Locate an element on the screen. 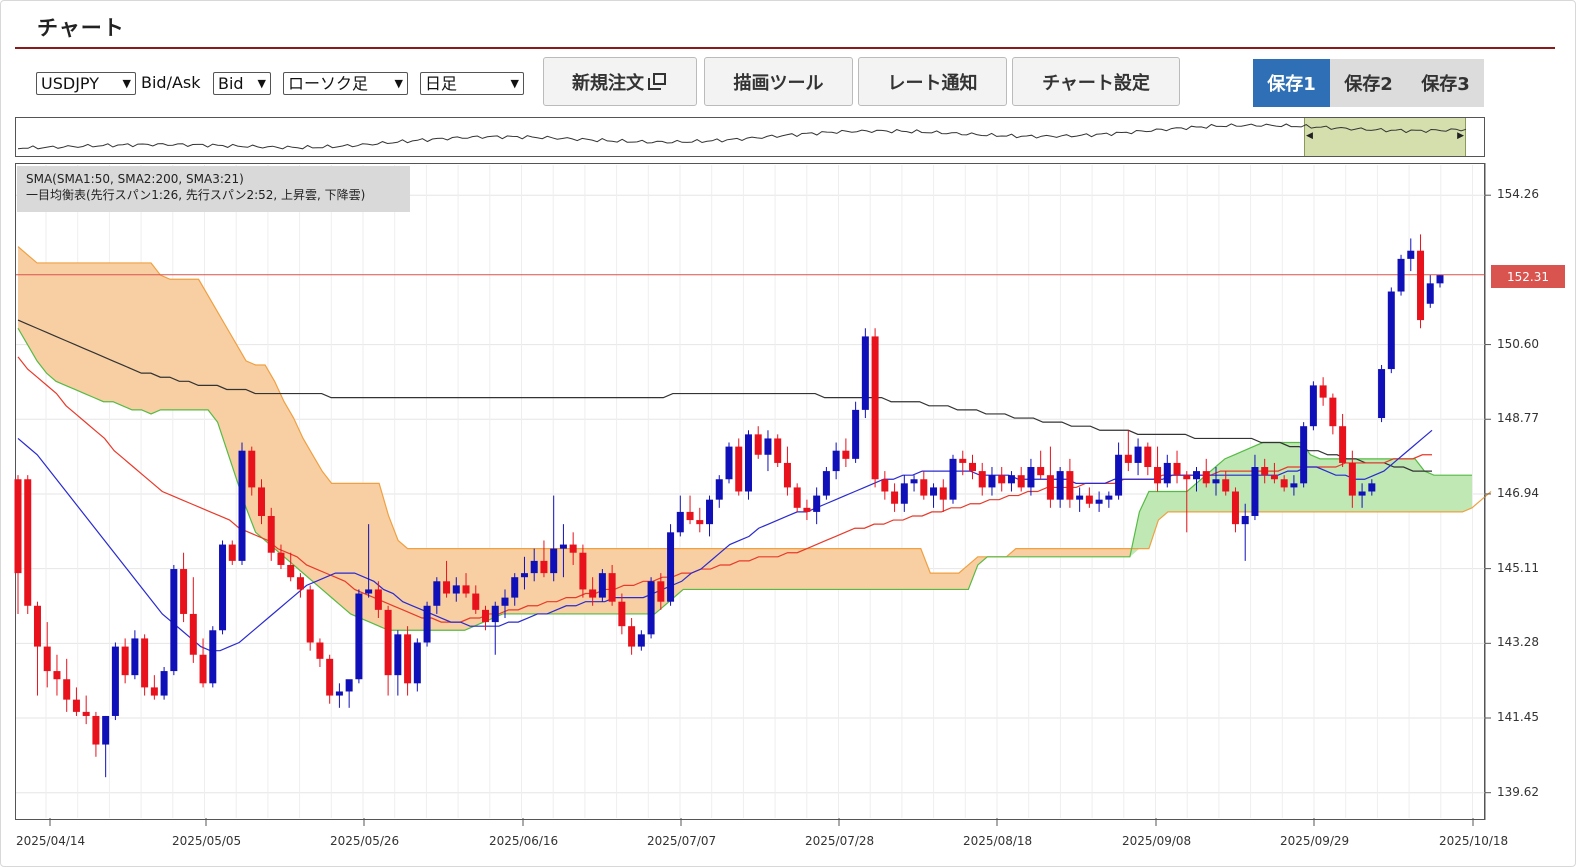  y-tick-label: 143.28 is located at coordinates (1518, 642).